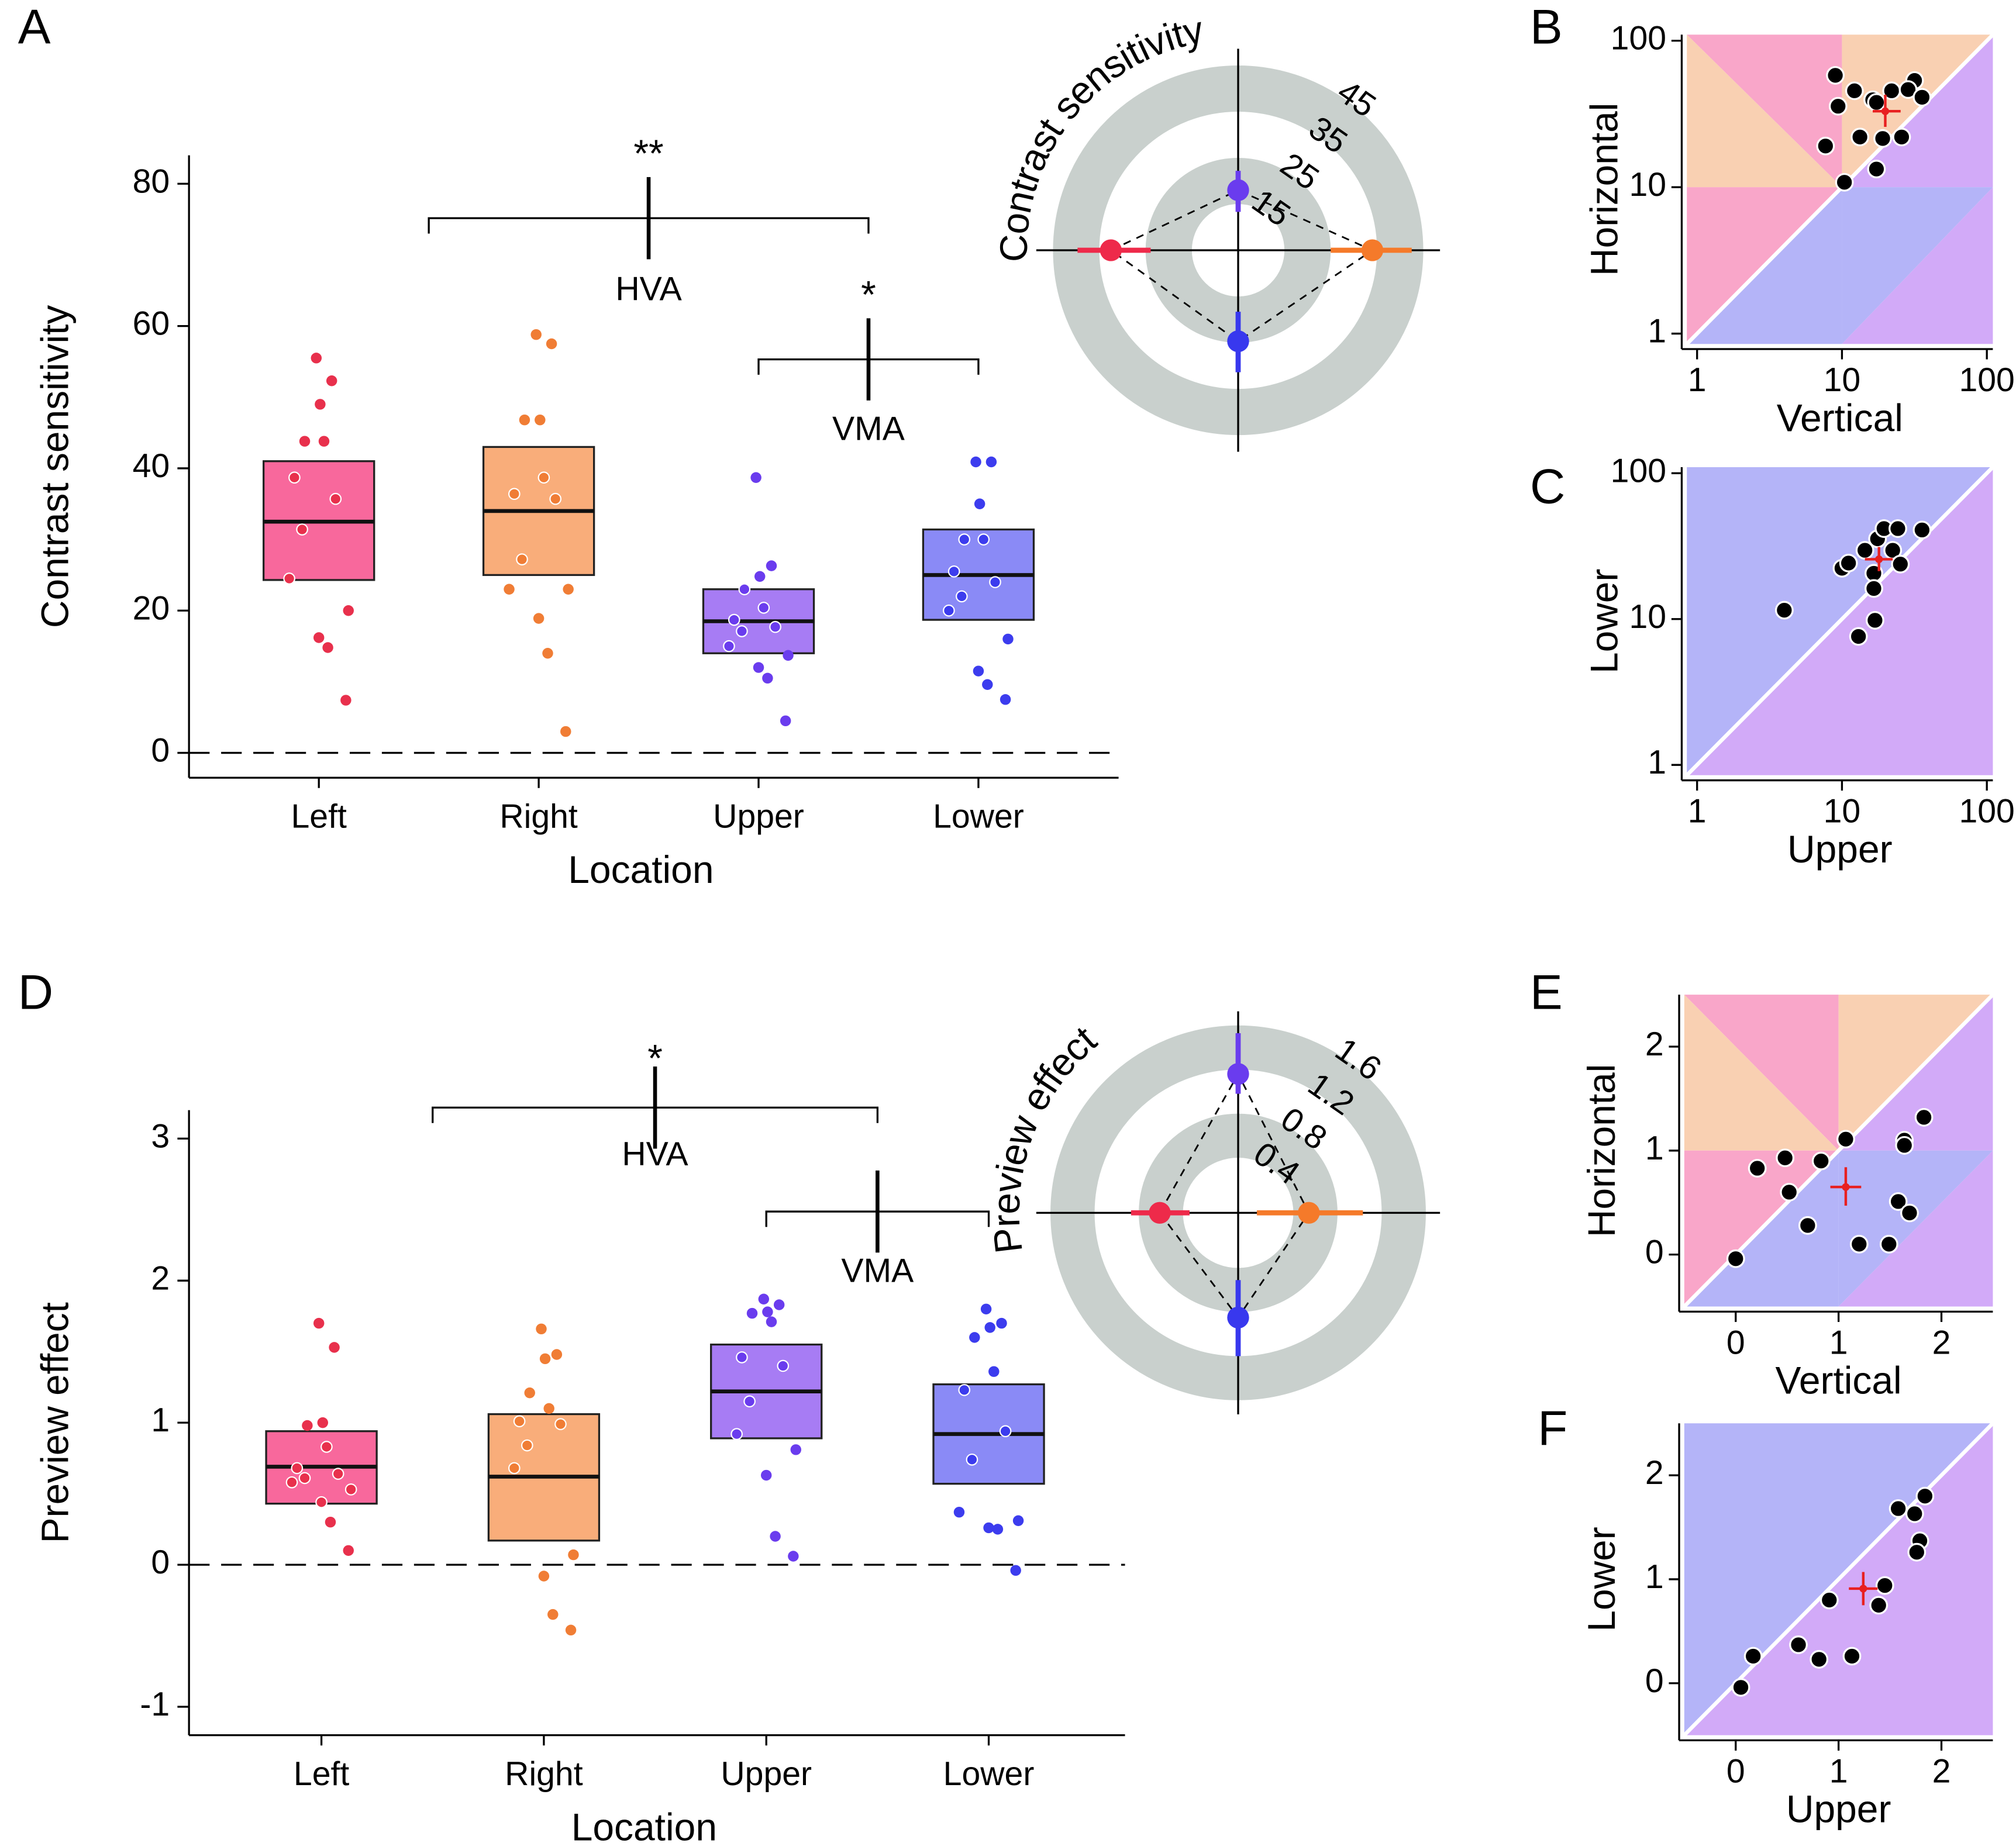 The height and width of the screenshot is (1843, 2016). Describe the element at coordinates (1647, 184) in the screenshot. I see `y-tick-label: 10` at that location.